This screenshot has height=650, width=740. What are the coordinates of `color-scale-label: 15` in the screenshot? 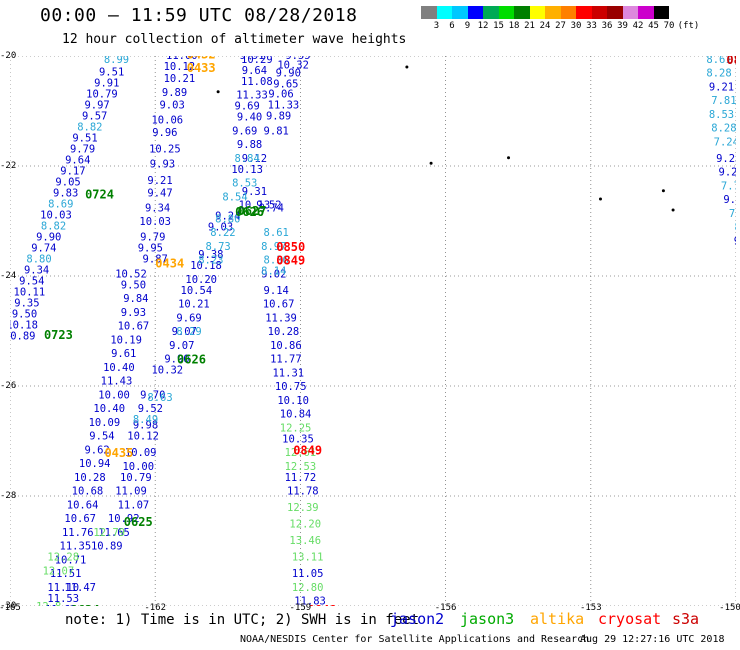 It's located at (498, 26).